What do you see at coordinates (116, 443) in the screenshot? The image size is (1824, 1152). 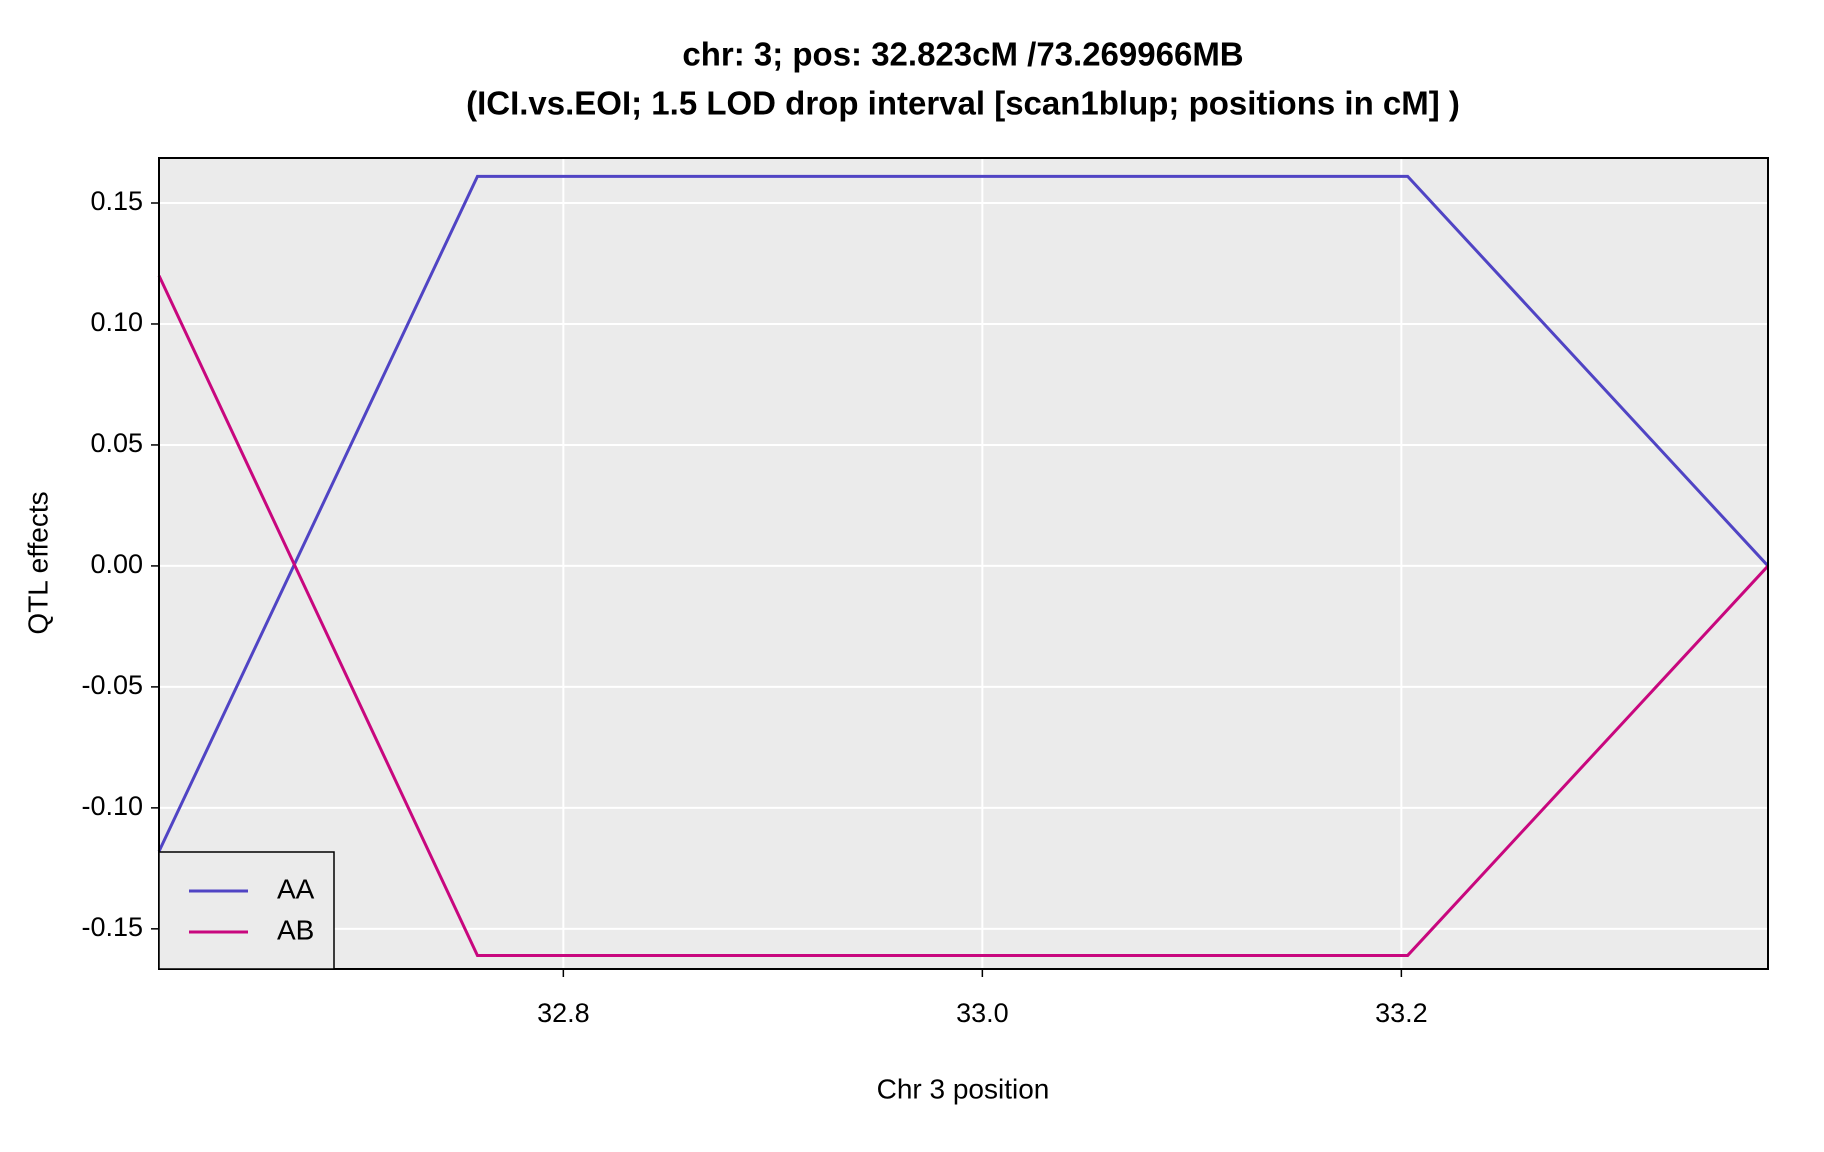 I see `y-tick-label: 0.05` at bounding box center [116, 443].